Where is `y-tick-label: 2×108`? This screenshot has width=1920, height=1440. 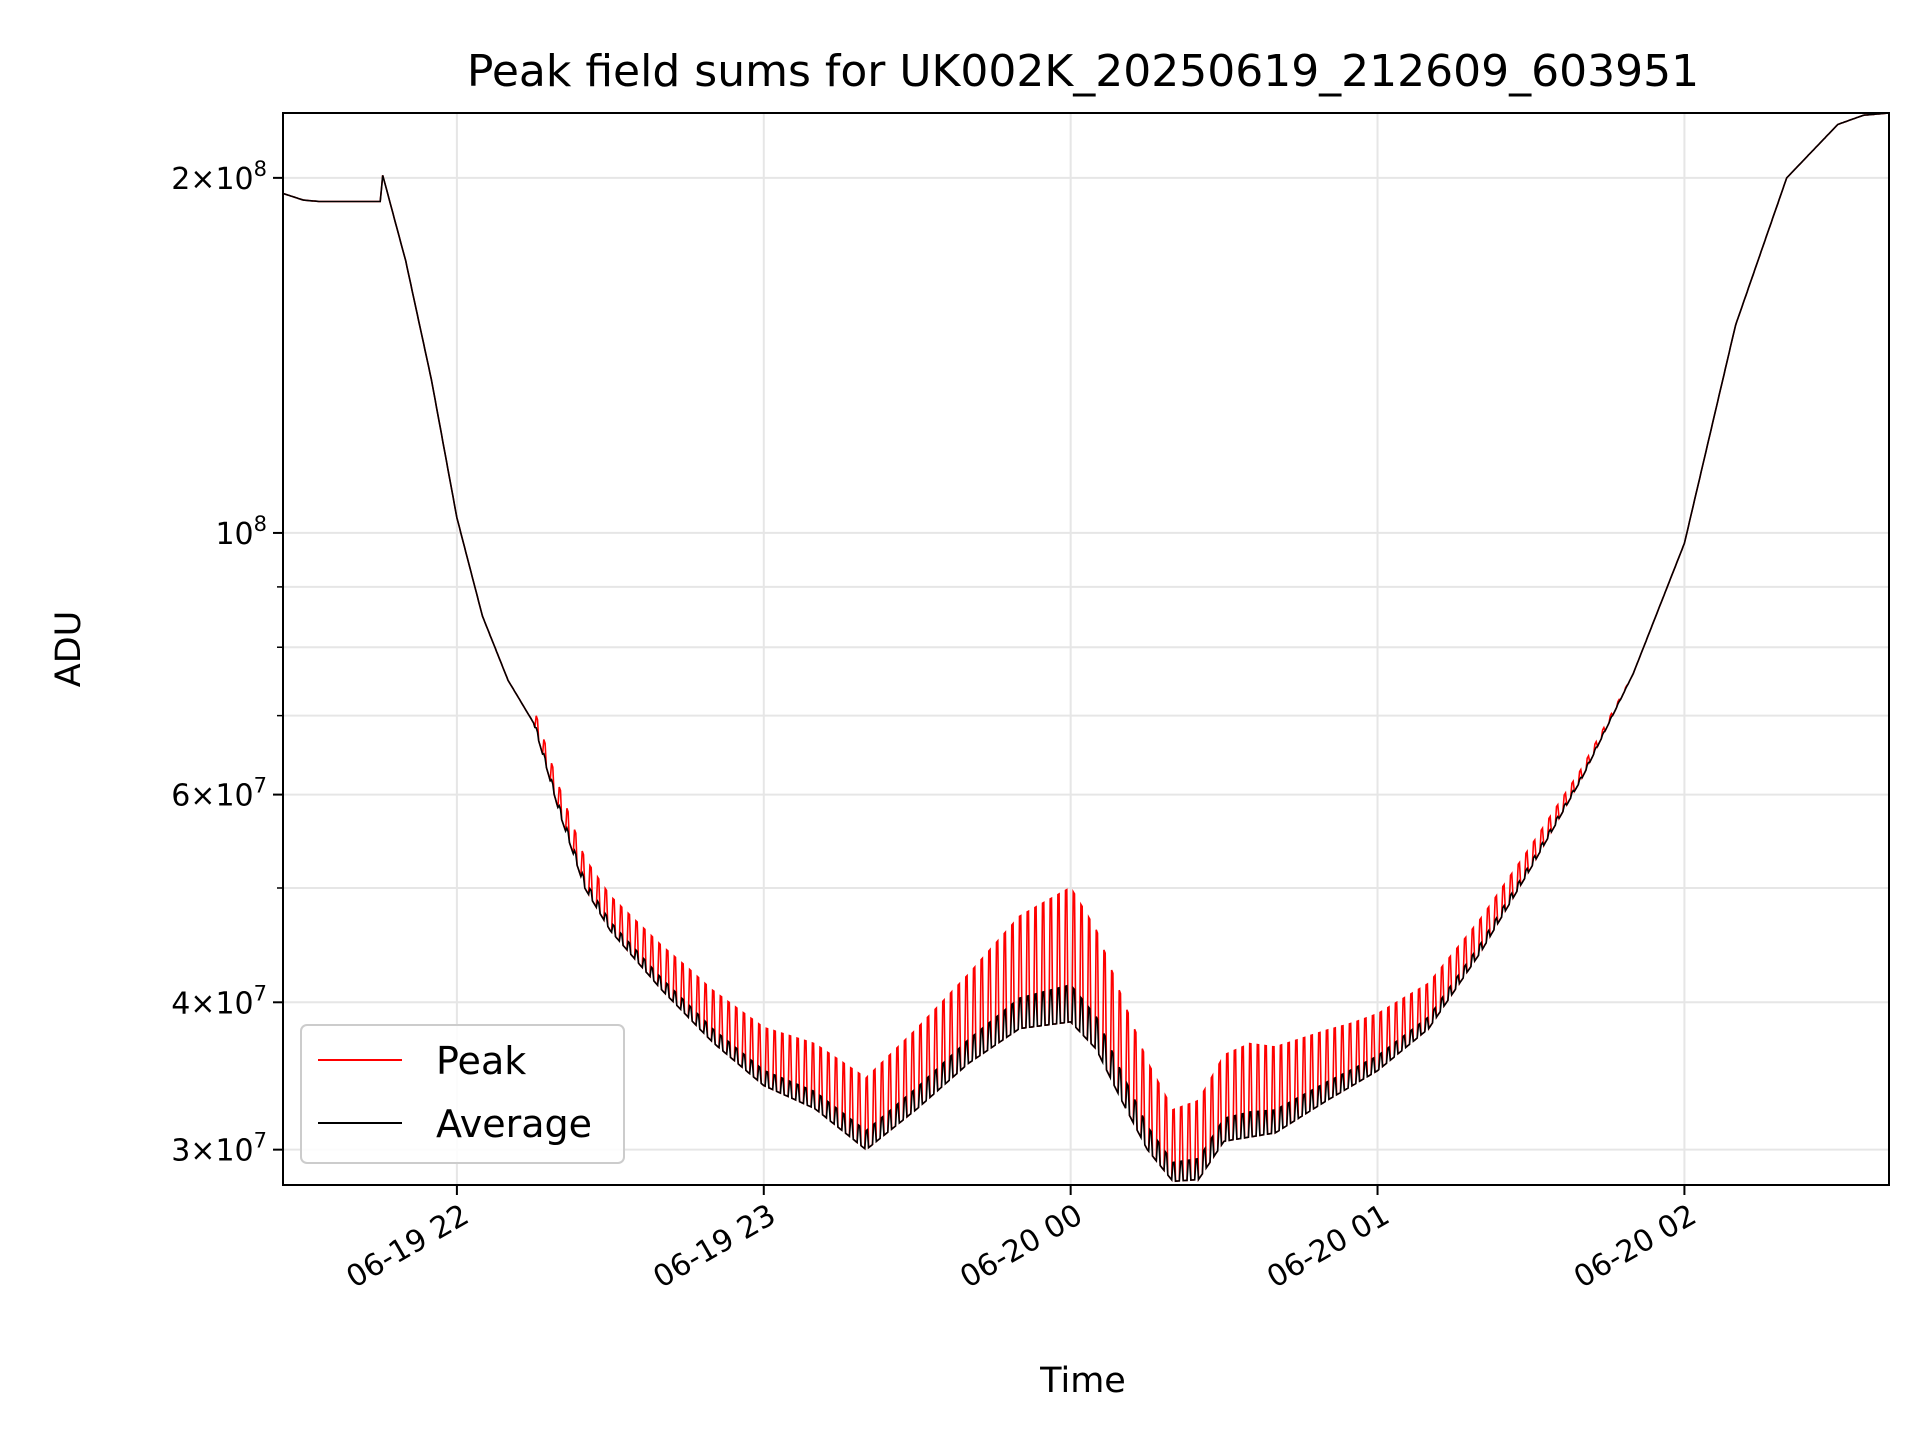
y-tick-label: 2×108 is located at coordinates (219, 177).